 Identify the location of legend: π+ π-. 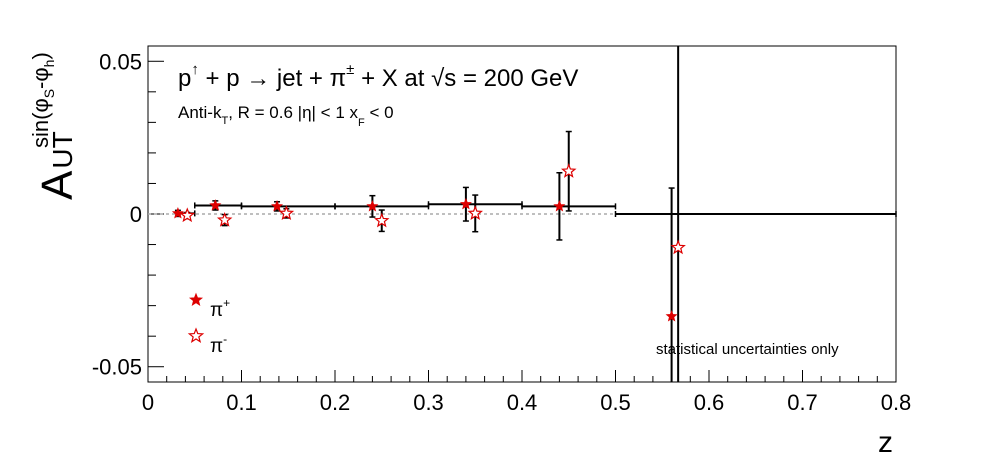
(208, 324).